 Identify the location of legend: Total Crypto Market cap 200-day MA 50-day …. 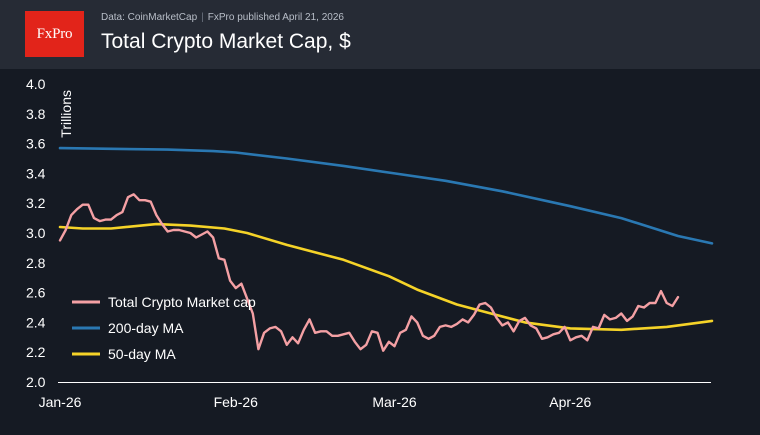
(164, 328).